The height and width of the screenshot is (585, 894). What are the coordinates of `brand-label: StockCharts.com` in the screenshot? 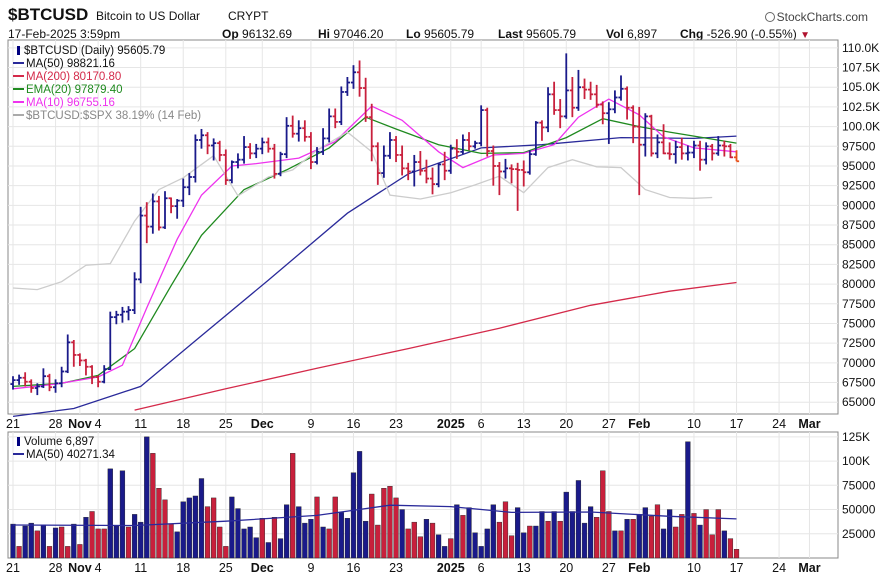 It's located at (822, 17).